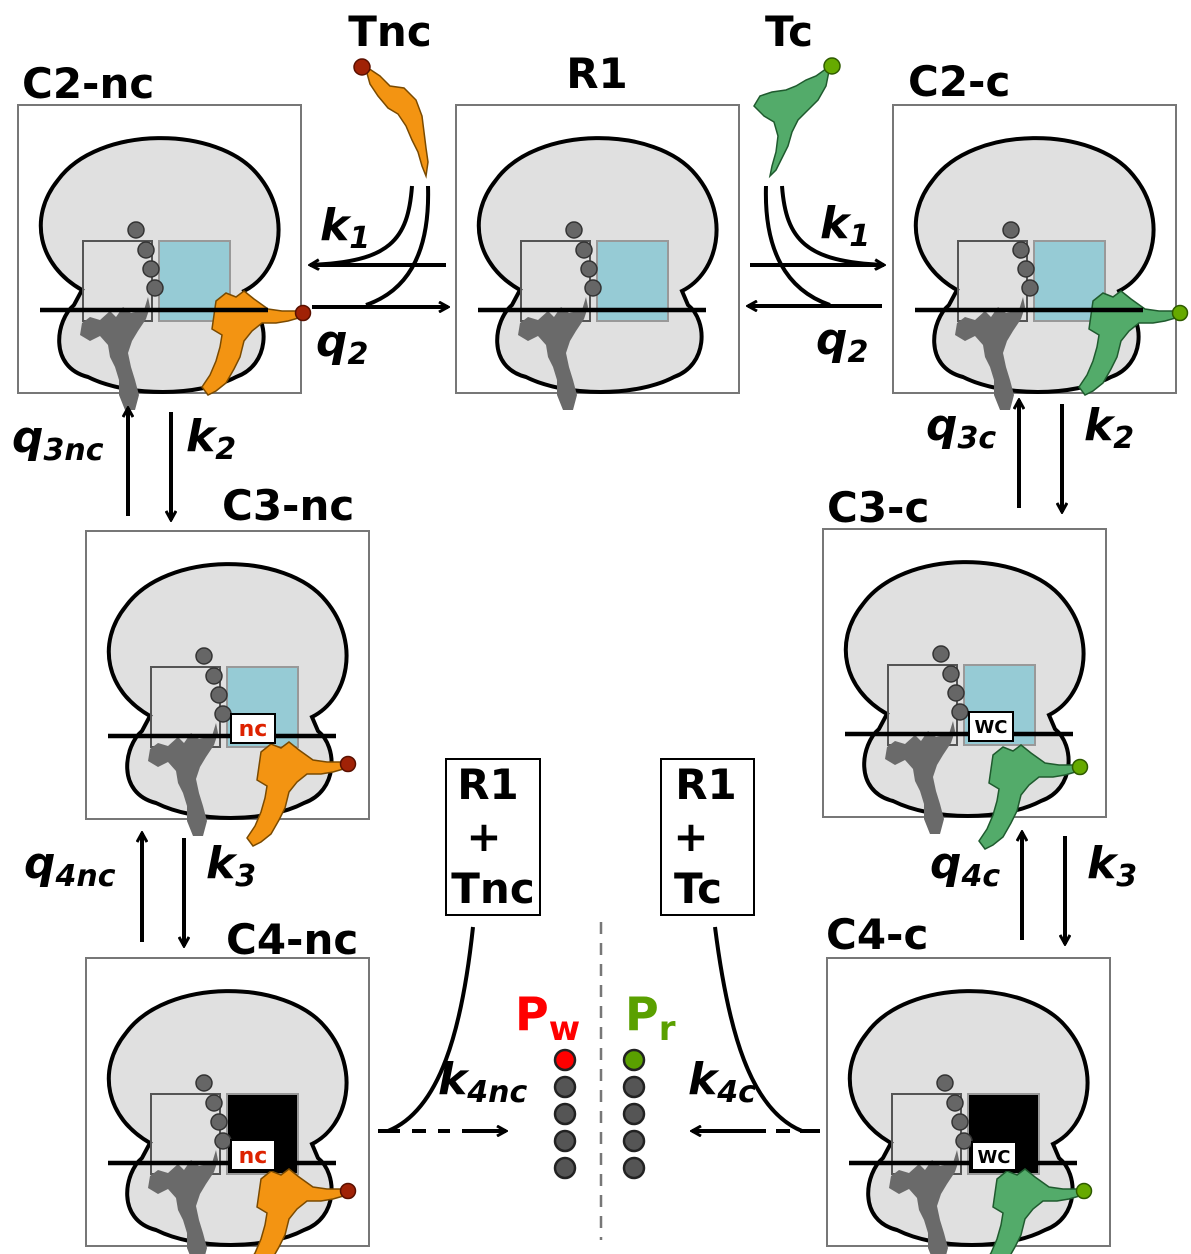 The image size is (1191, 1254). What do you see at coordinates (482, 1082) in the screenshot?
I see `rate-k4nc: k4nc` at bounding box center [482, 1082].